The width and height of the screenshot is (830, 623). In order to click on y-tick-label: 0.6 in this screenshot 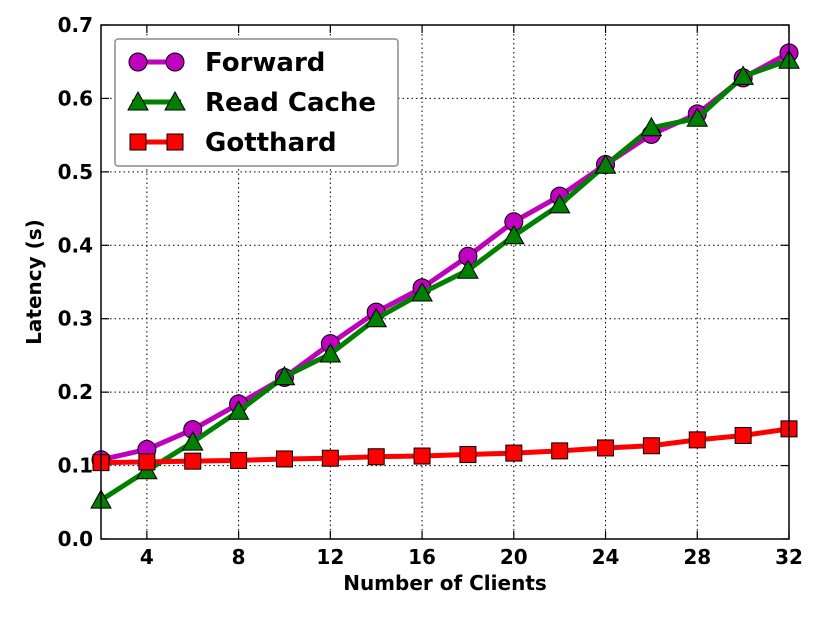, I will do `click(75, 98)`.